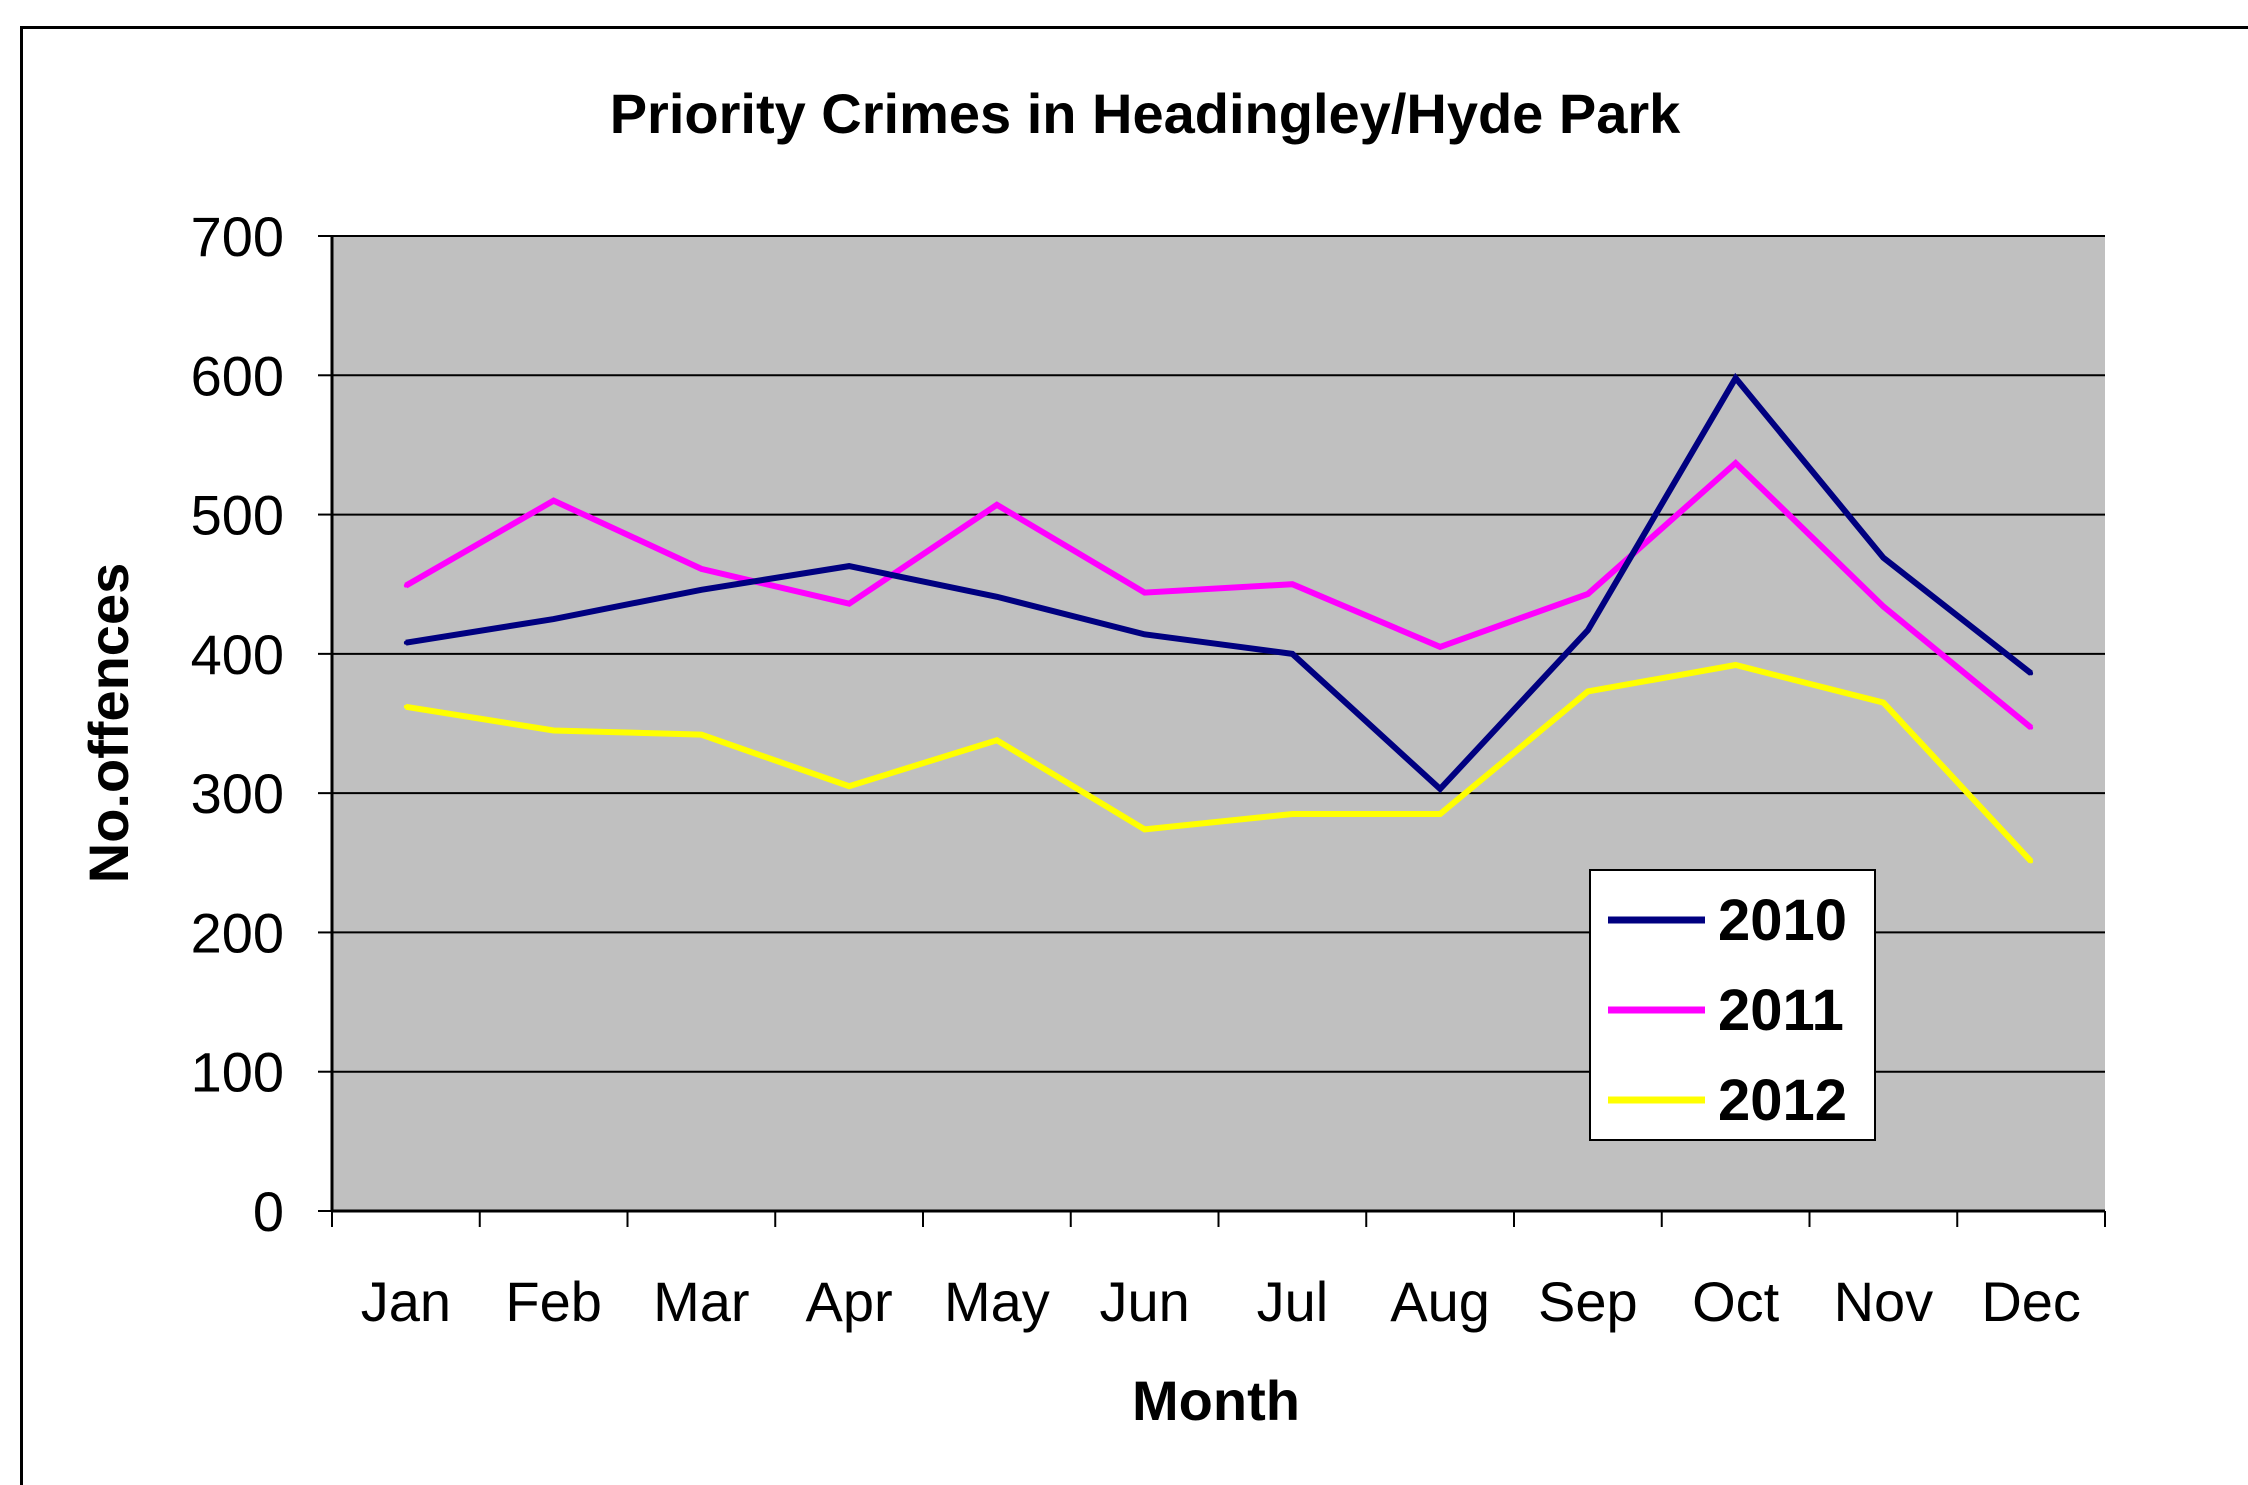 The width and height of the screenshot is (2248, 1485). Describe the element at coordinates (1781, 1010) in the screenshot. I see `legend-label-2011: 2011` at that location.